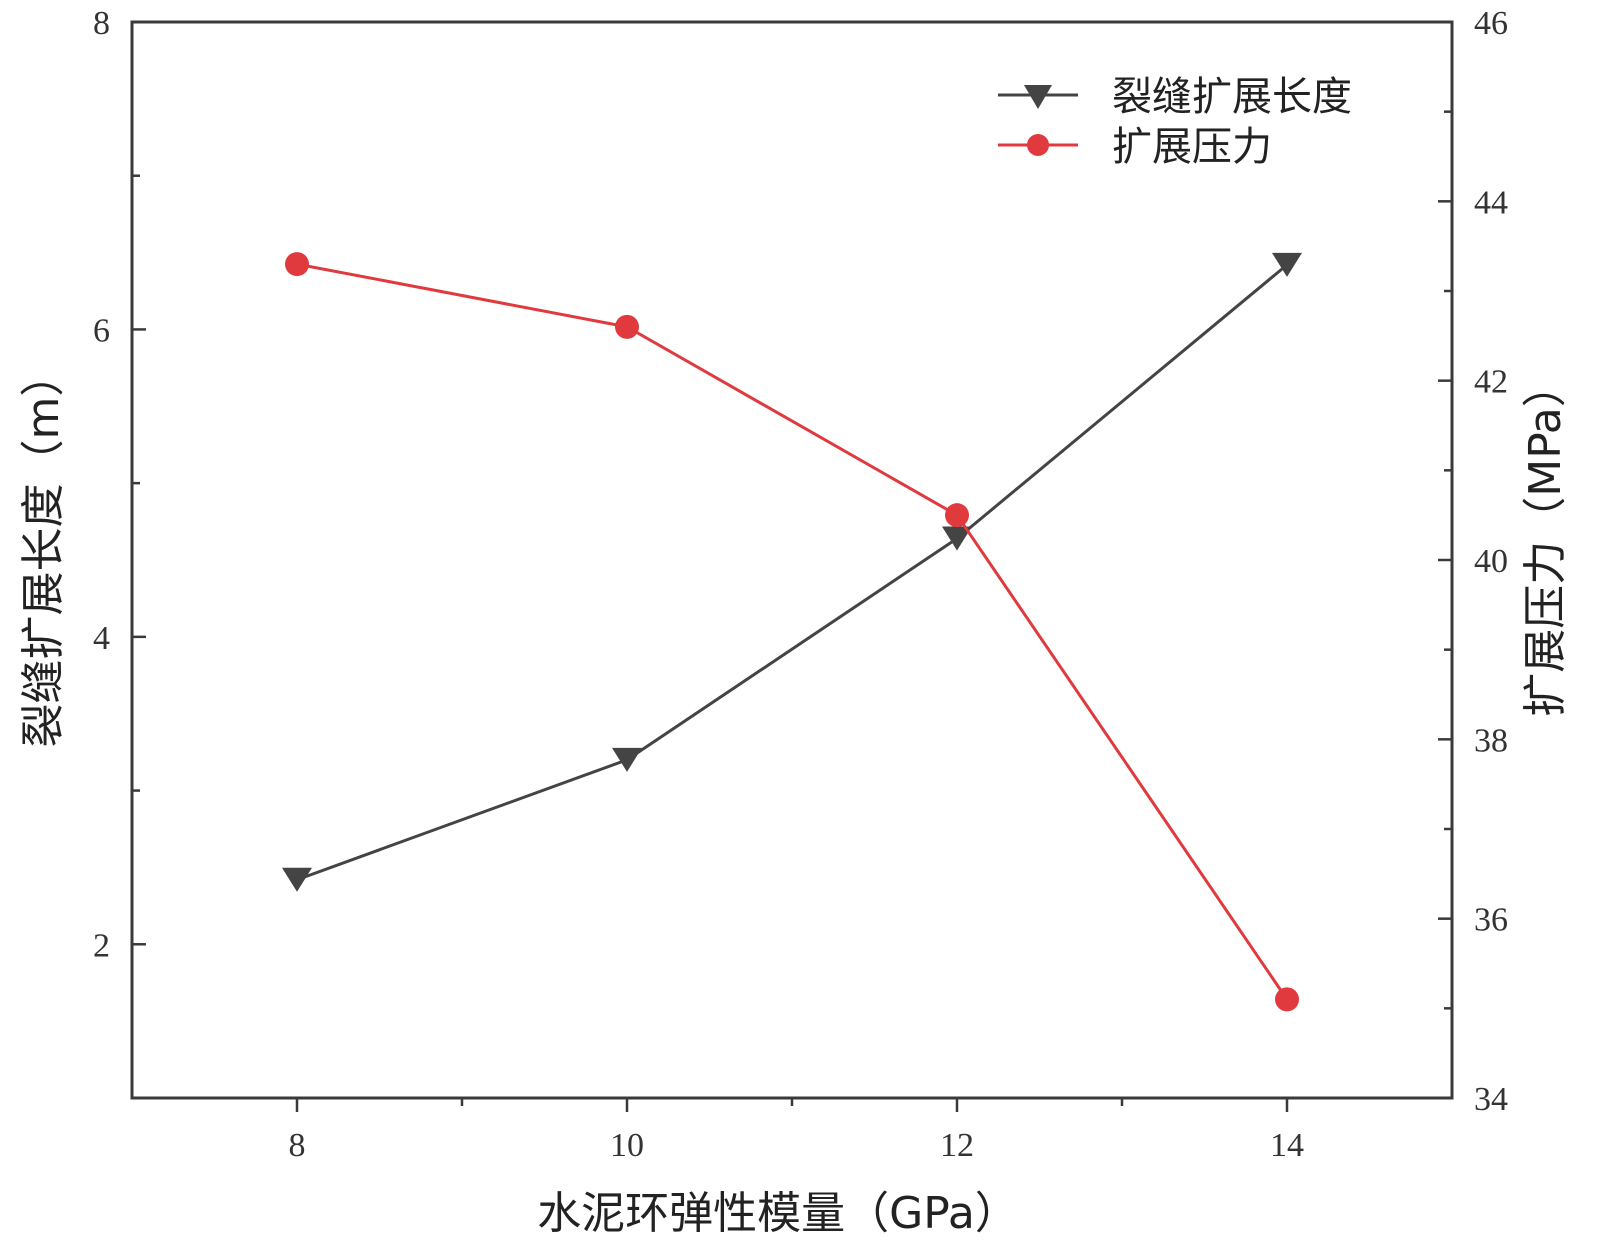  Describe the element at coordinates (1491, 740) in the screenshot. I see `y-right-tick-label: 38` at that location.